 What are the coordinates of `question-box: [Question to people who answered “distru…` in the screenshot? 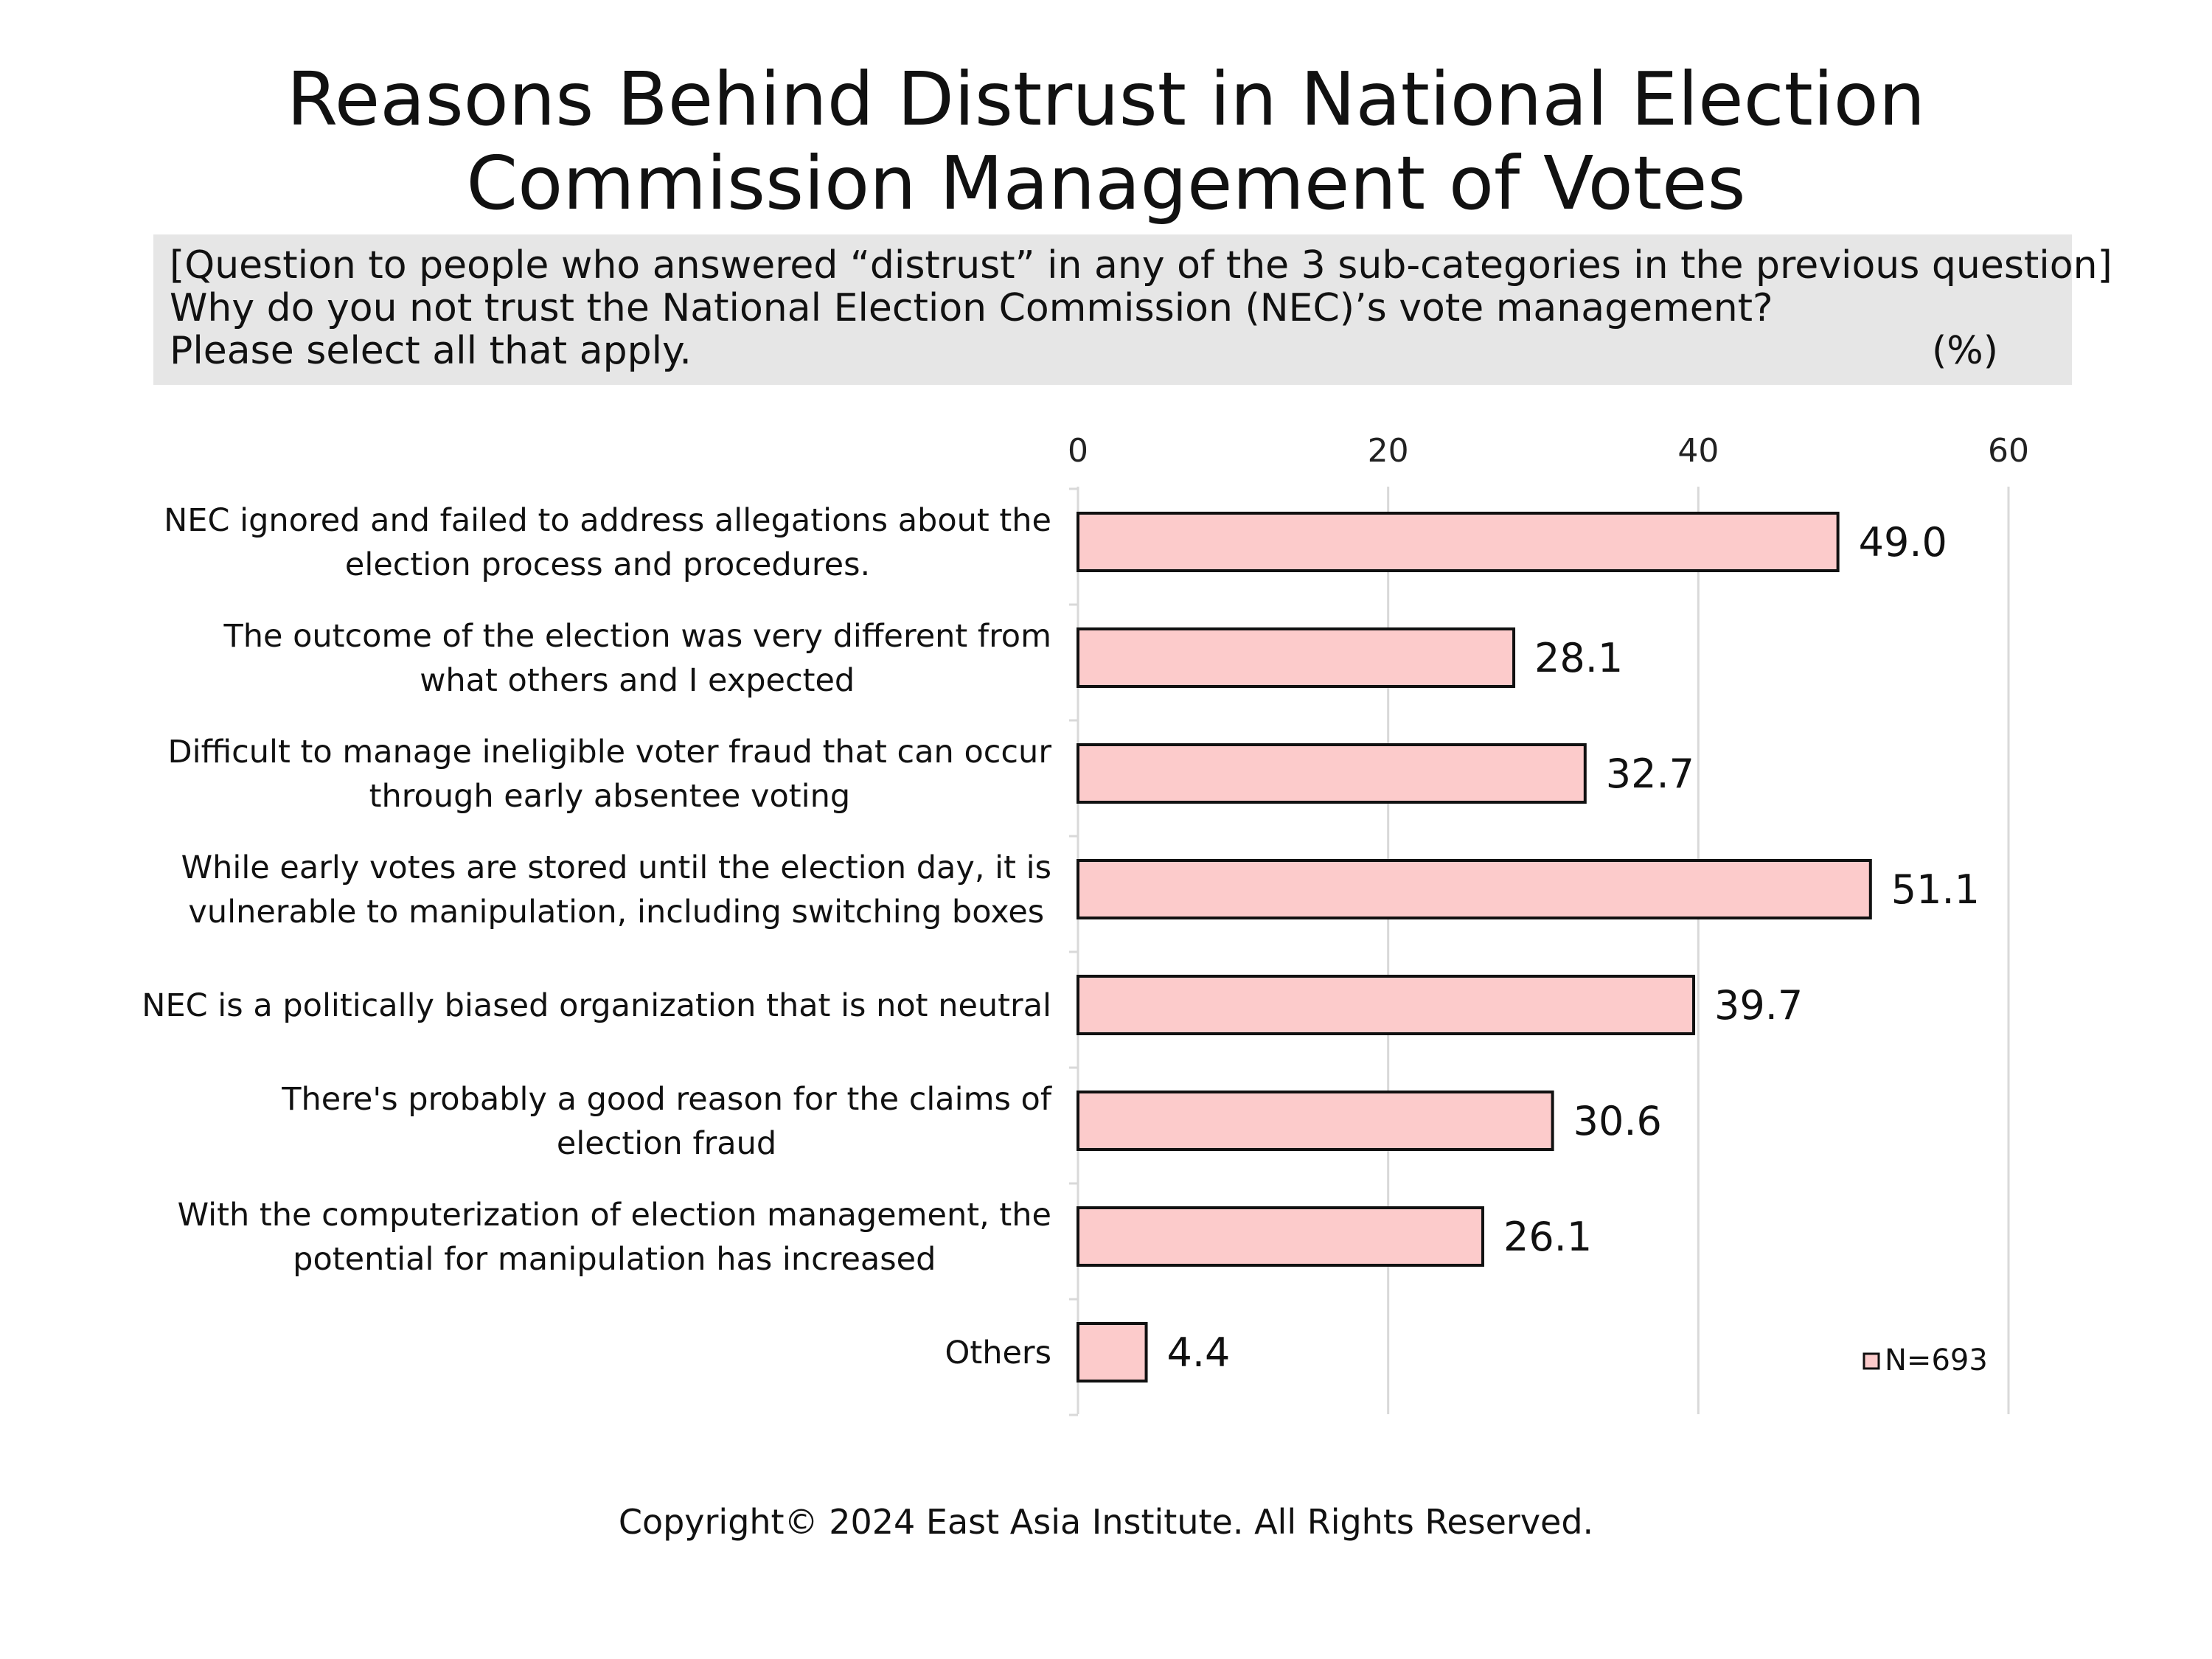 It's located at (1132, 309).